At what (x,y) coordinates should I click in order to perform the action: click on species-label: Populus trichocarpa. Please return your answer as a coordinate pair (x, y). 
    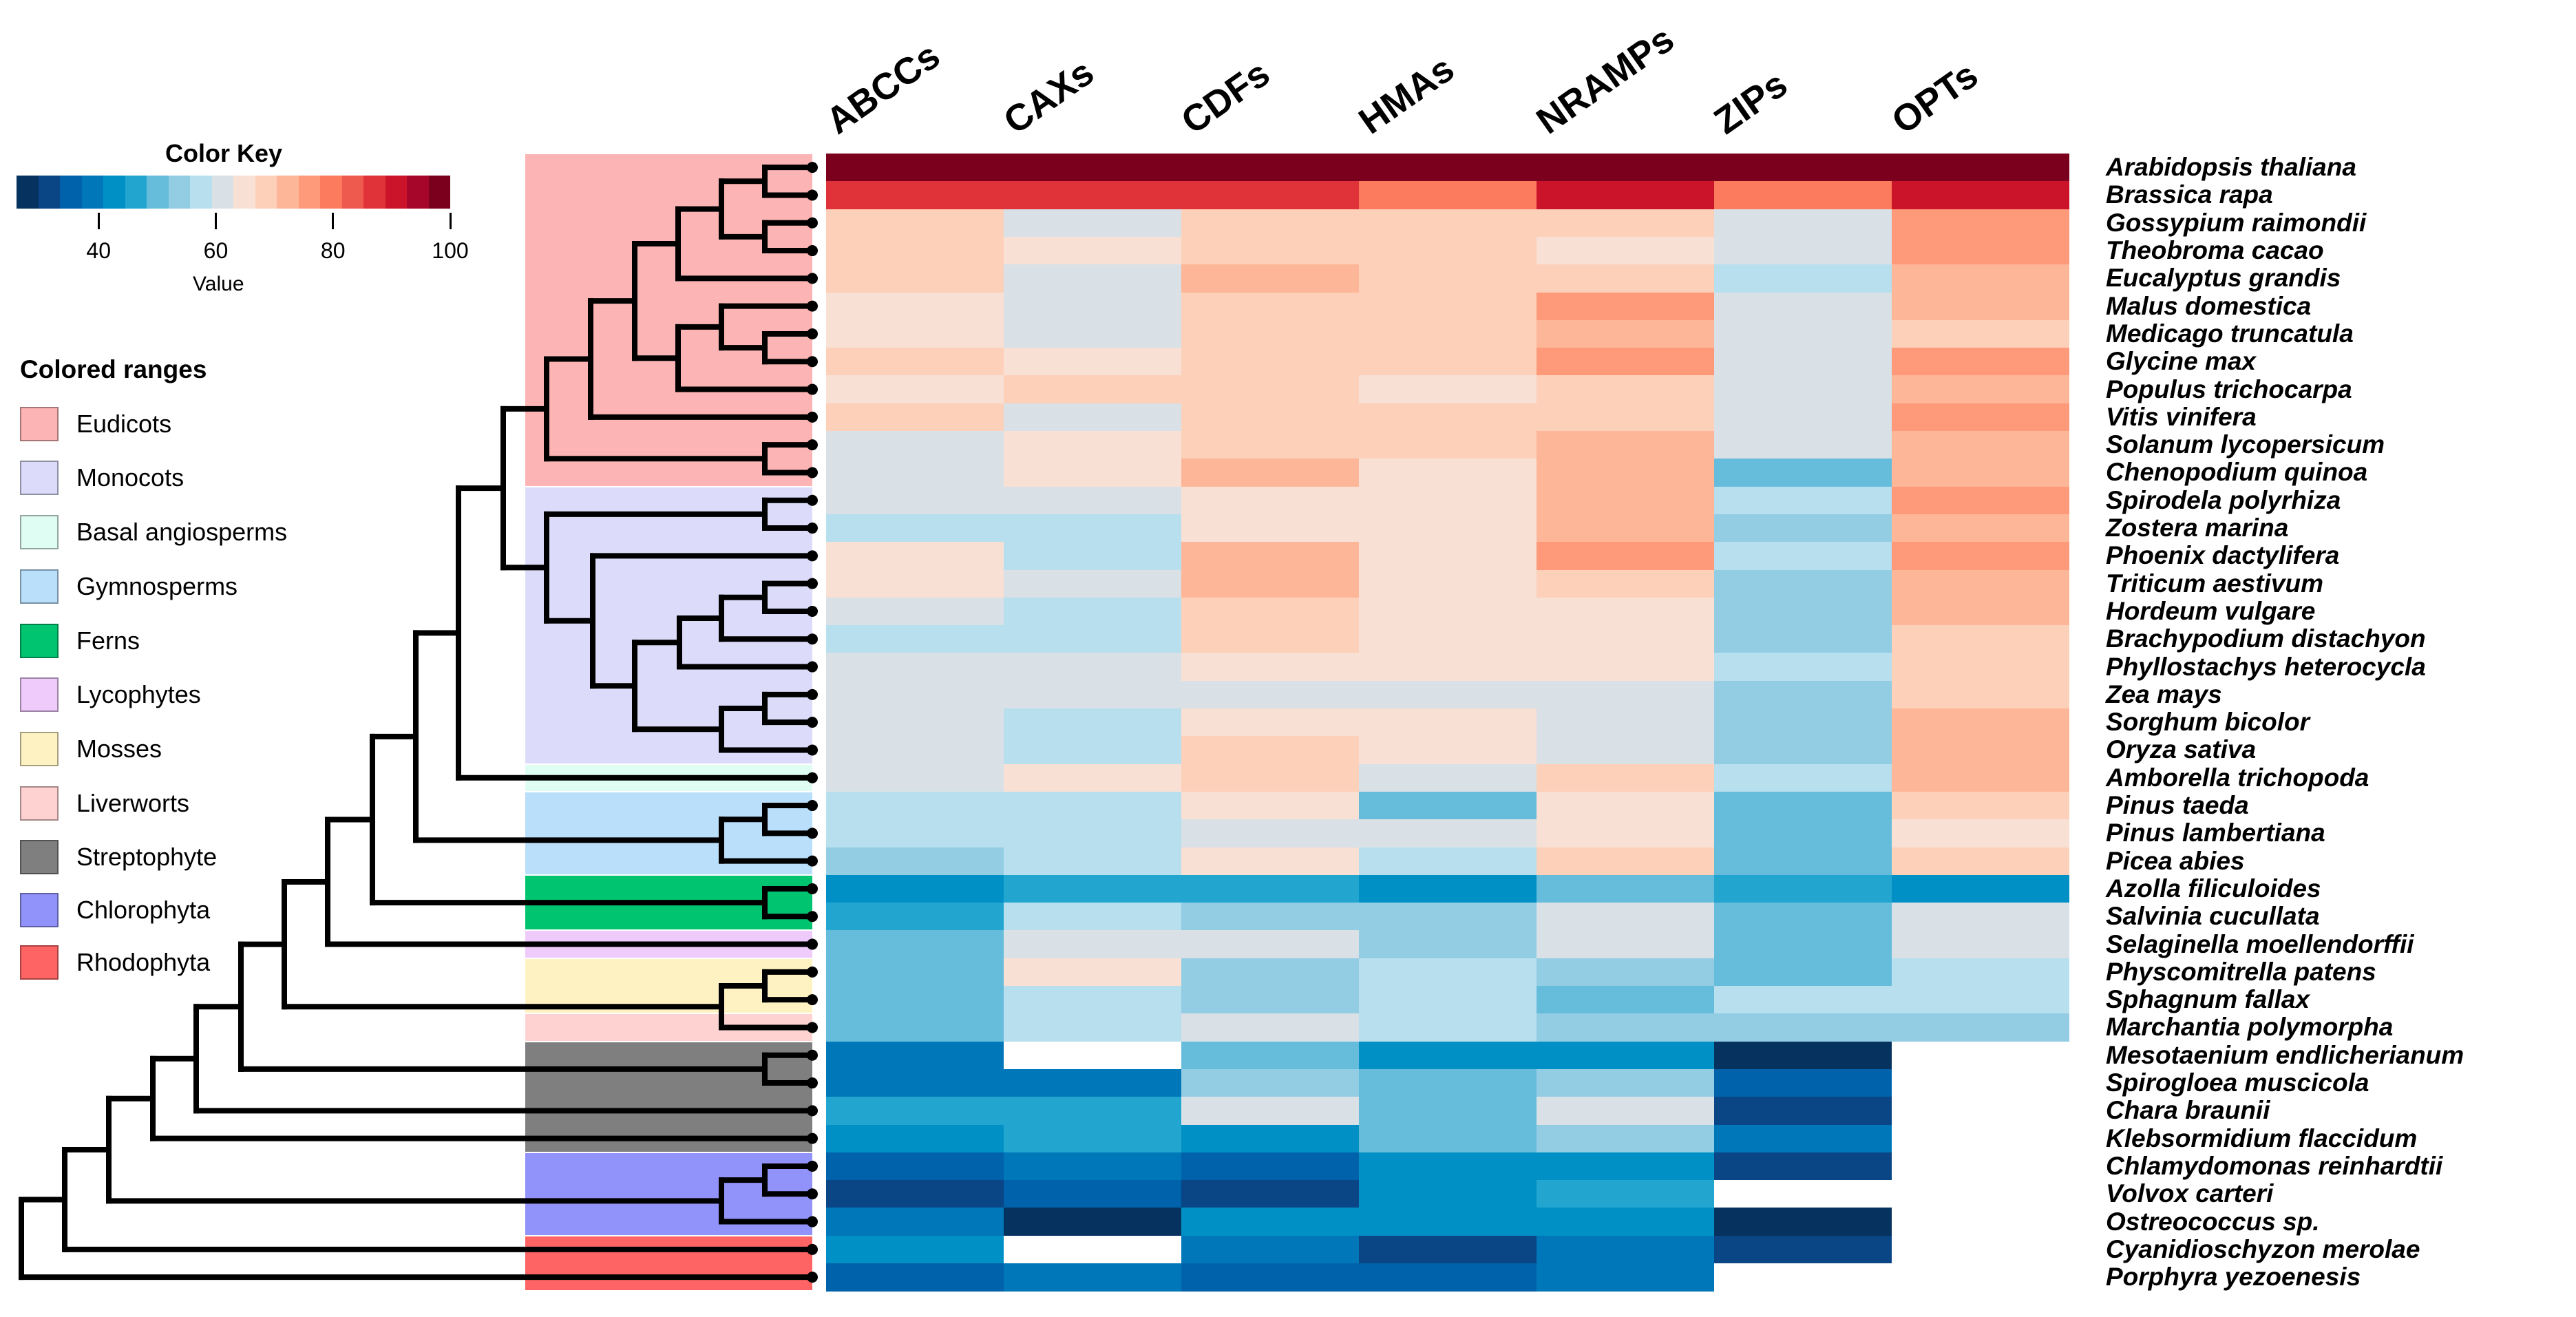
    Looking at the image, I should click on (2229, 389).